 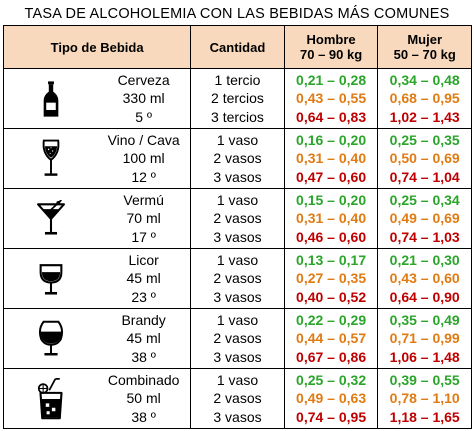 I want to click on mujer-cell: 0,35 – 0,49 0,71 – 0,99 1,06 – 1,48, so click(x=424, y=338).